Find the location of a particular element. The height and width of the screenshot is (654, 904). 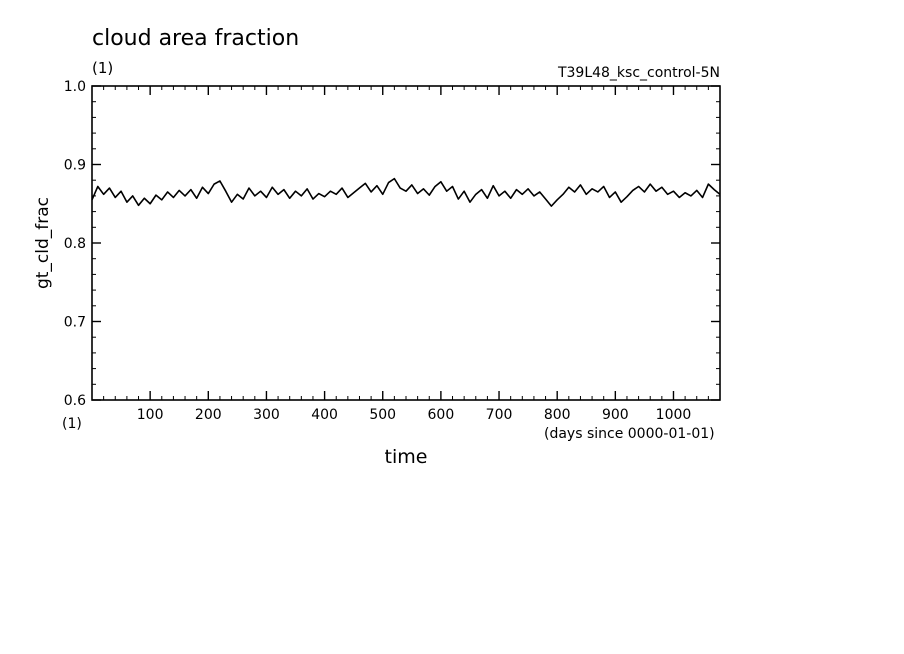

x-tick-label: 700 is located at coordinates (499, 415).